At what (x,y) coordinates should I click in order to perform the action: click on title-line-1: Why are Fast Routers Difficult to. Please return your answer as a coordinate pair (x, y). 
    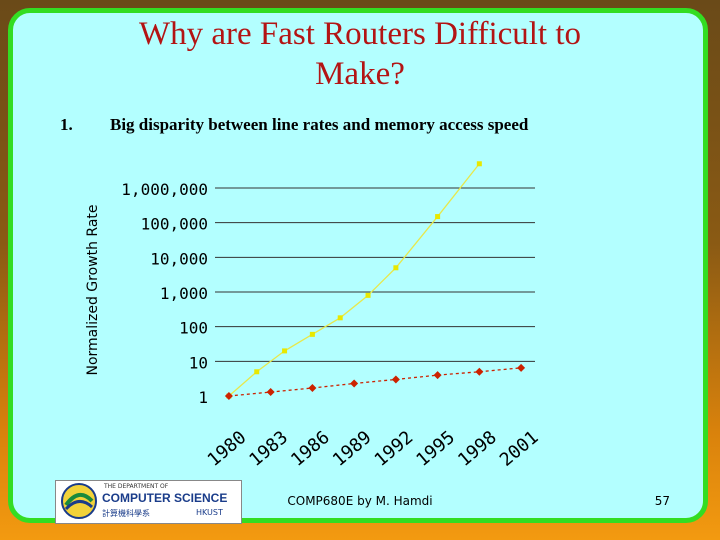
    Looking at the image, I should click on (360, 34).